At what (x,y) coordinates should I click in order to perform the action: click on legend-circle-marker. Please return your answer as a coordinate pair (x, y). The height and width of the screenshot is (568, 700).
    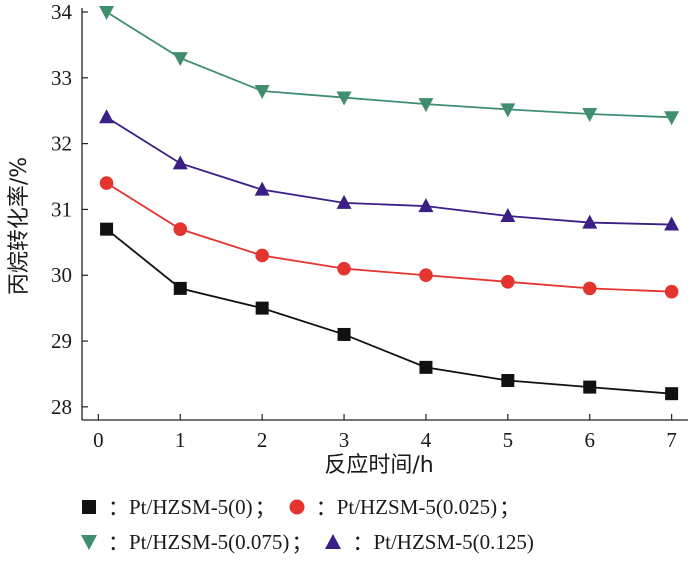
    Looking at the image, I should click on (297, 507).